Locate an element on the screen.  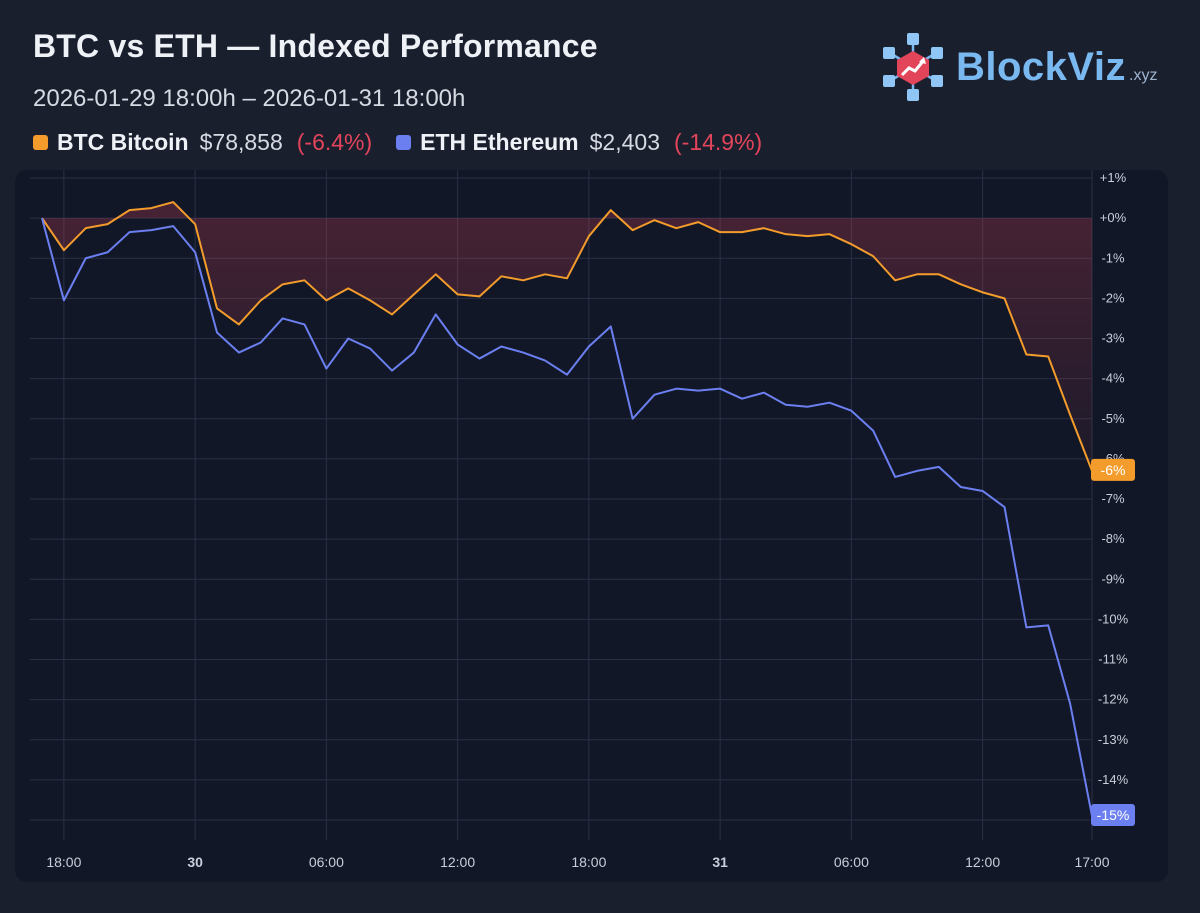
y-tick-label: -13% is located at coordinates (1113, 739).